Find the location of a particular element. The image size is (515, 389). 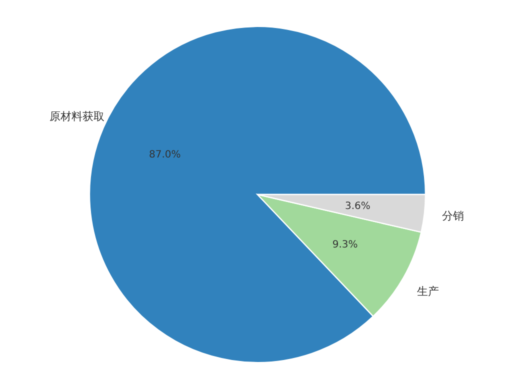

slice-label: 原材料获取 is located at coordinates (76, 116).